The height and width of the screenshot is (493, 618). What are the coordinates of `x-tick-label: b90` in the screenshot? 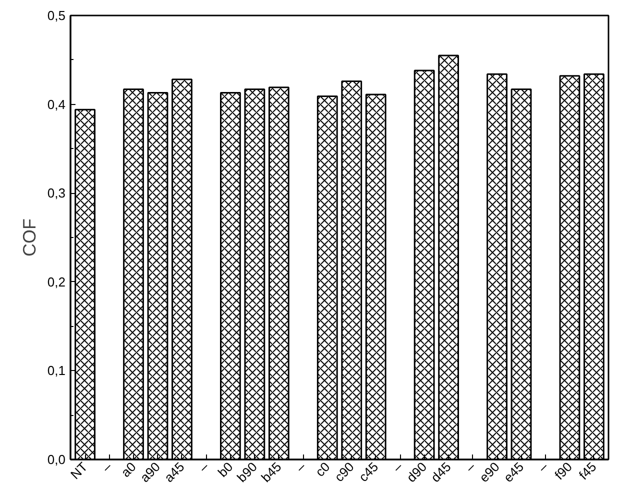 It's located at (247, 472).